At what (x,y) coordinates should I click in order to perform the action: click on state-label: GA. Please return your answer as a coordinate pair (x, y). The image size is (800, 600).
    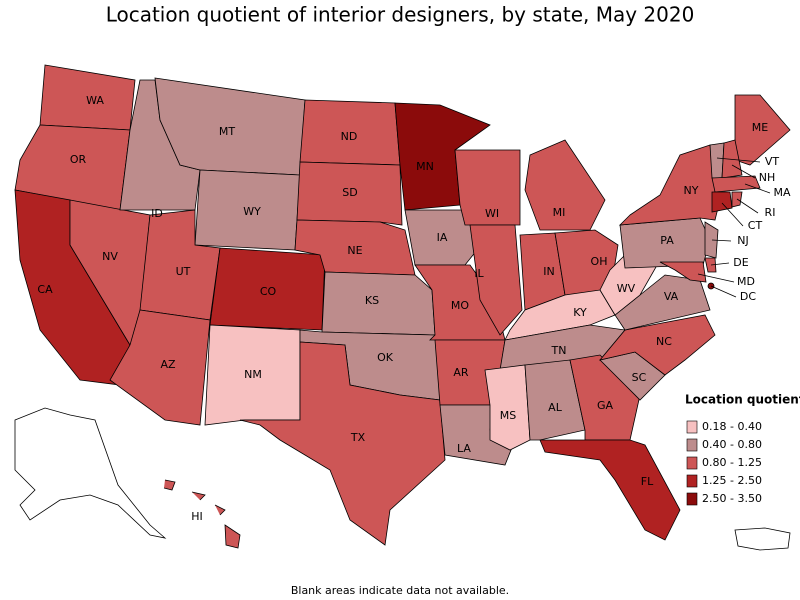
    Looking at the image, I should click on (605, 405).